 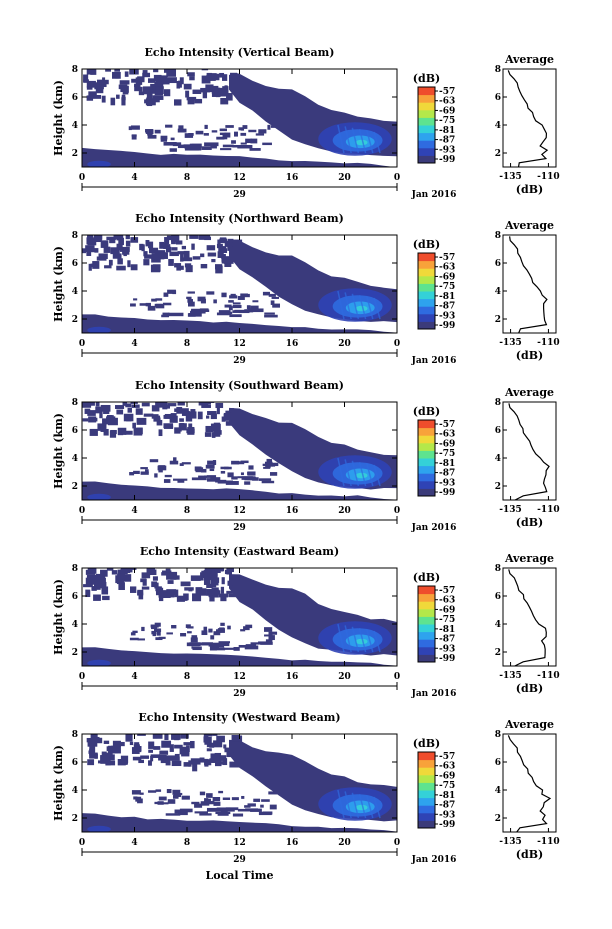 What do you see at coordinates (426, 411) in the screenshot?
I see `colorbar-unit: (dB)` at bounding box center [426, 411].